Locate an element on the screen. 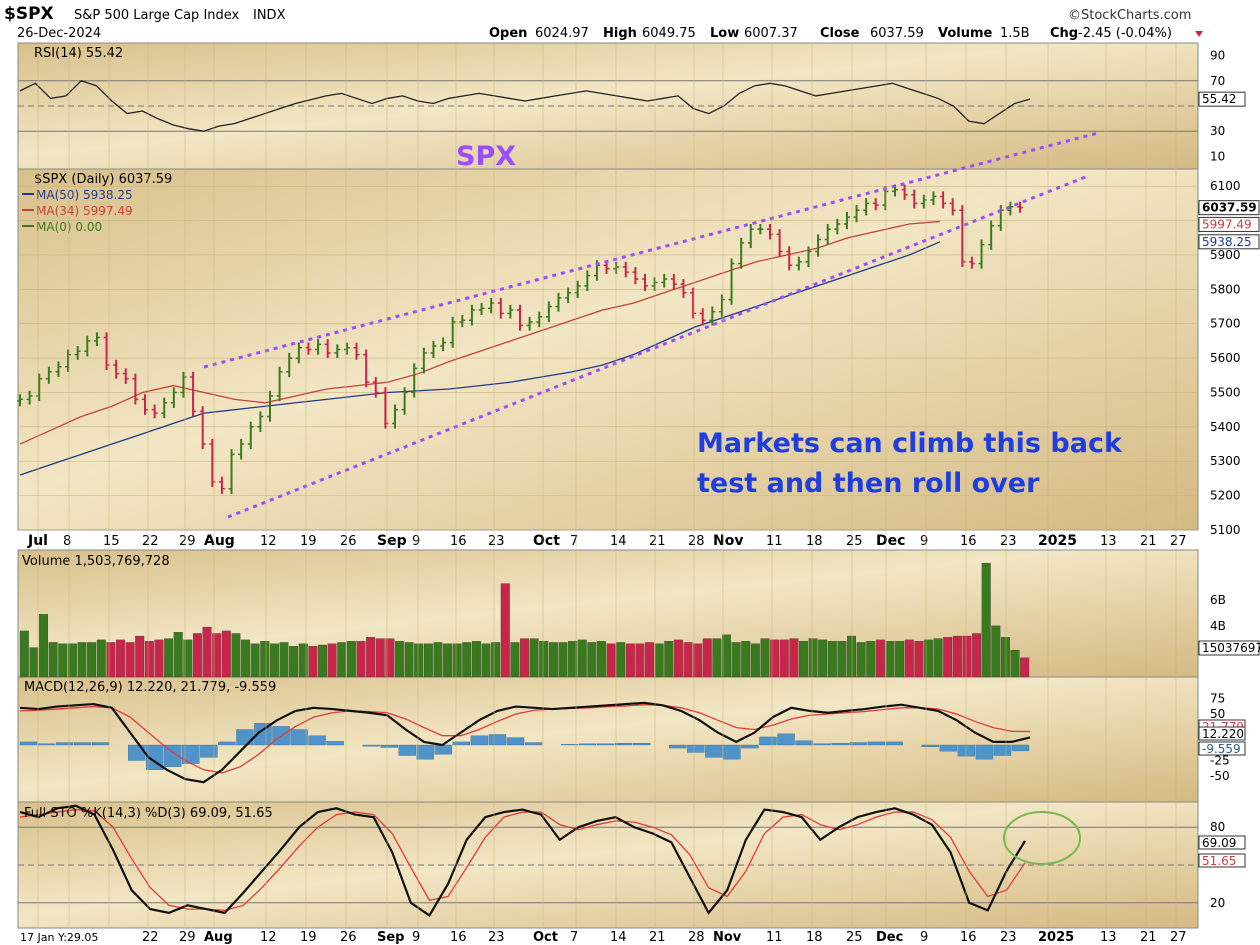 The image size is (1260, 945). rsi-tick: 30 is located at coordinates (1217, 131).